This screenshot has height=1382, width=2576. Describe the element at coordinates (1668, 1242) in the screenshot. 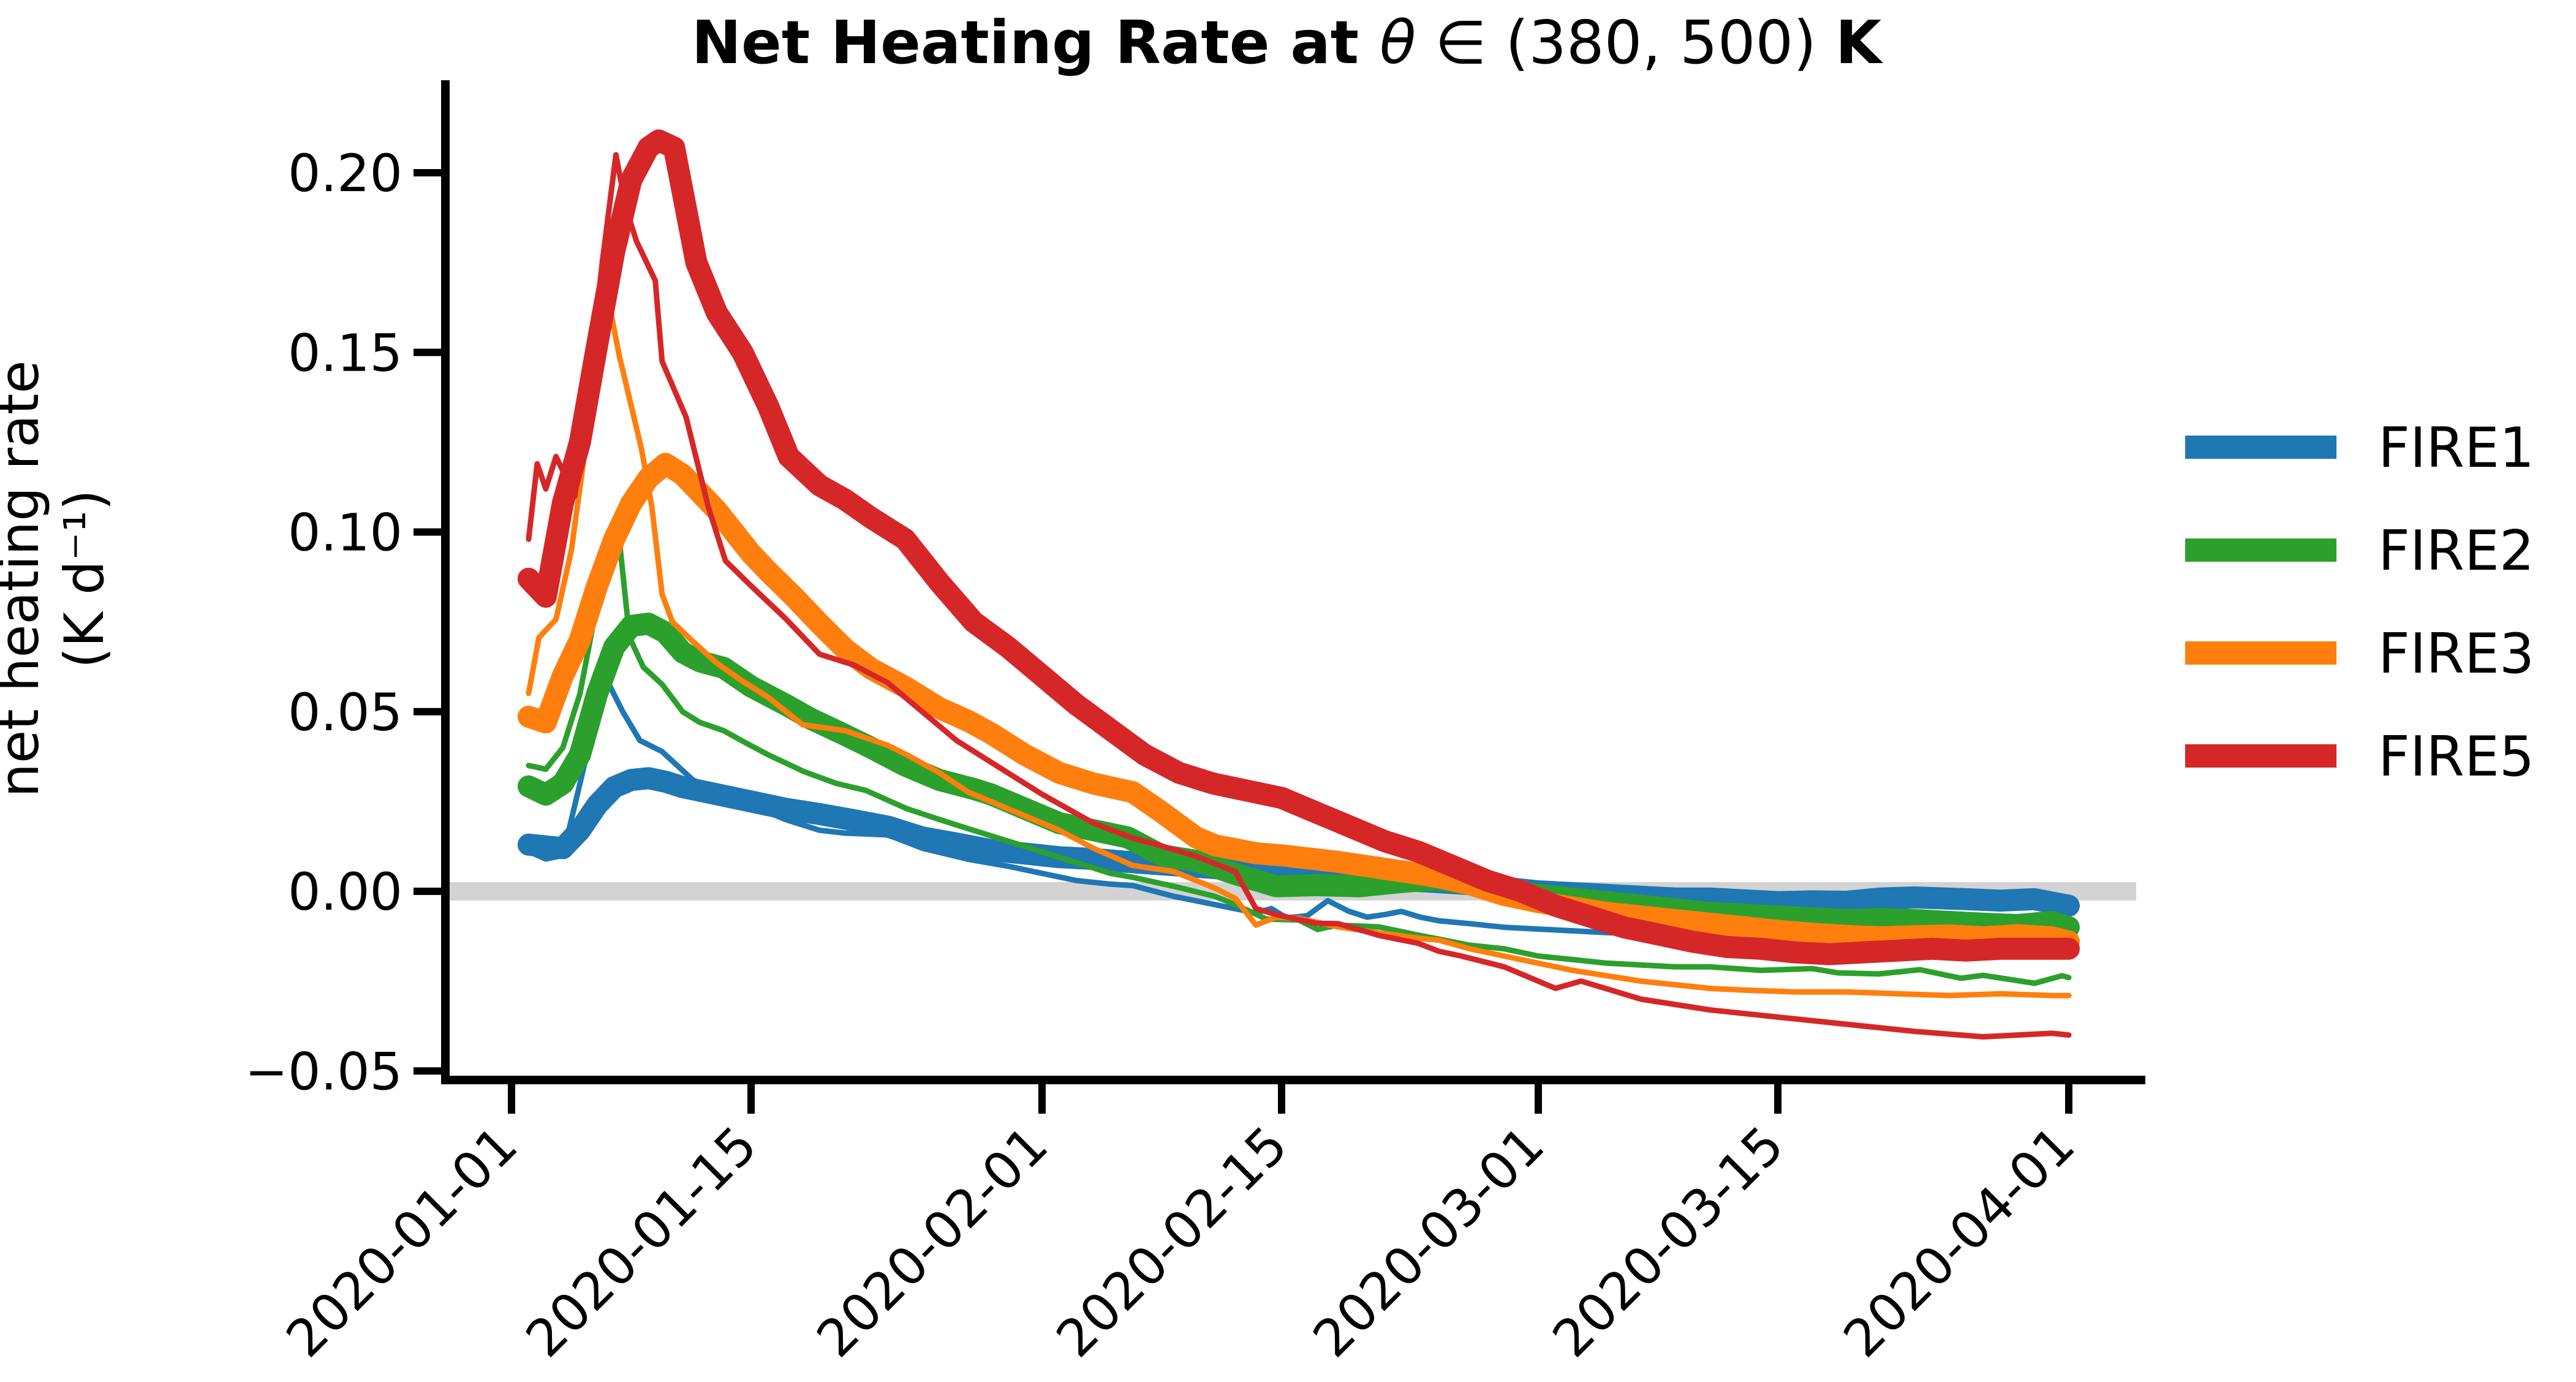

I see `x-tick-label-2020-03-15: 2020-03-15` at that location.